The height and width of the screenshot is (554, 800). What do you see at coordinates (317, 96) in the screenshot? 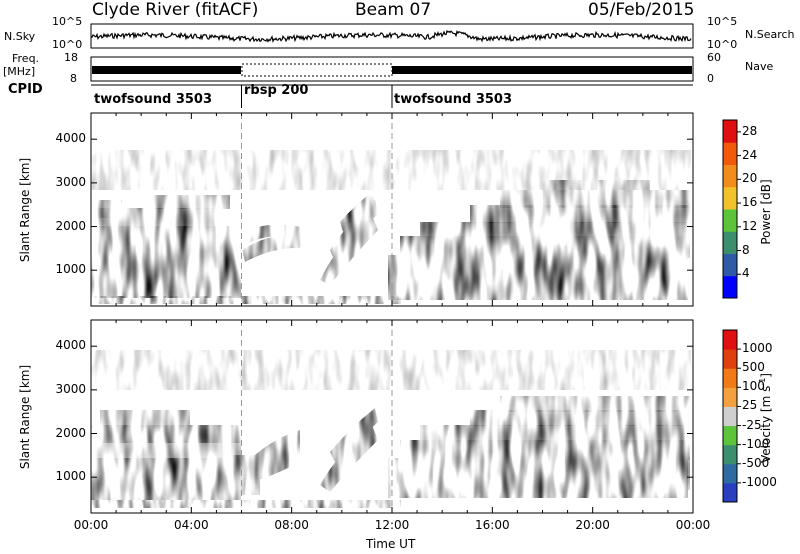
I see `cpid-ticks` at bounding box center [317, 96].